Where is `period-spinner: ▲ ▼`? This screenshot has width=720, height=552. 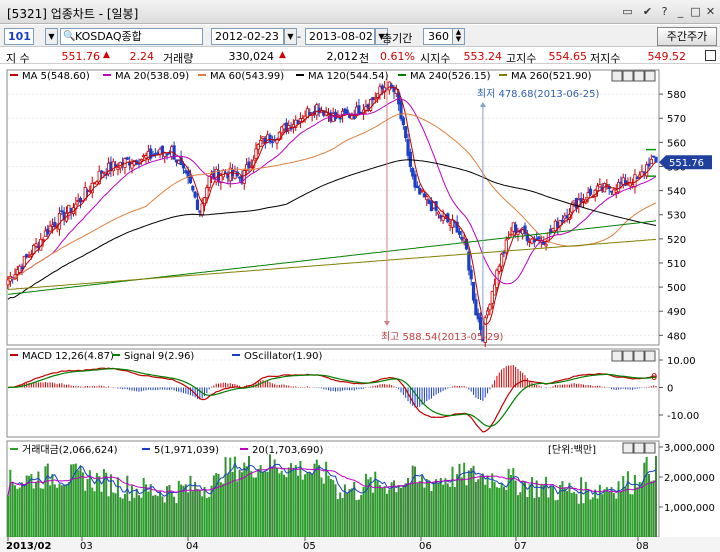 period-spinner: ▲ ▼ is located at coordinates (458, 36).